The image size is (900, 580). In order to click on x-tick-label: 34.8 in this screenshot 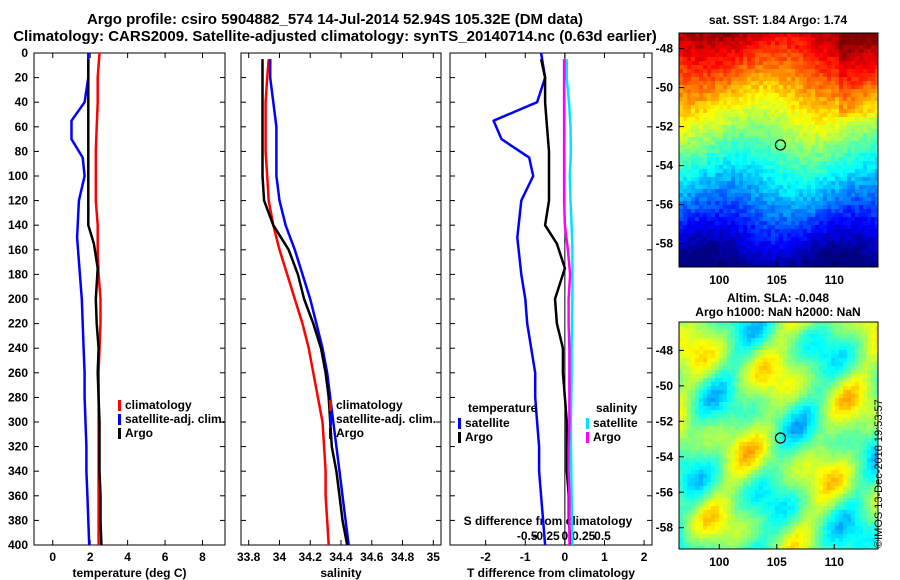, I will do `click(403, 557)`.